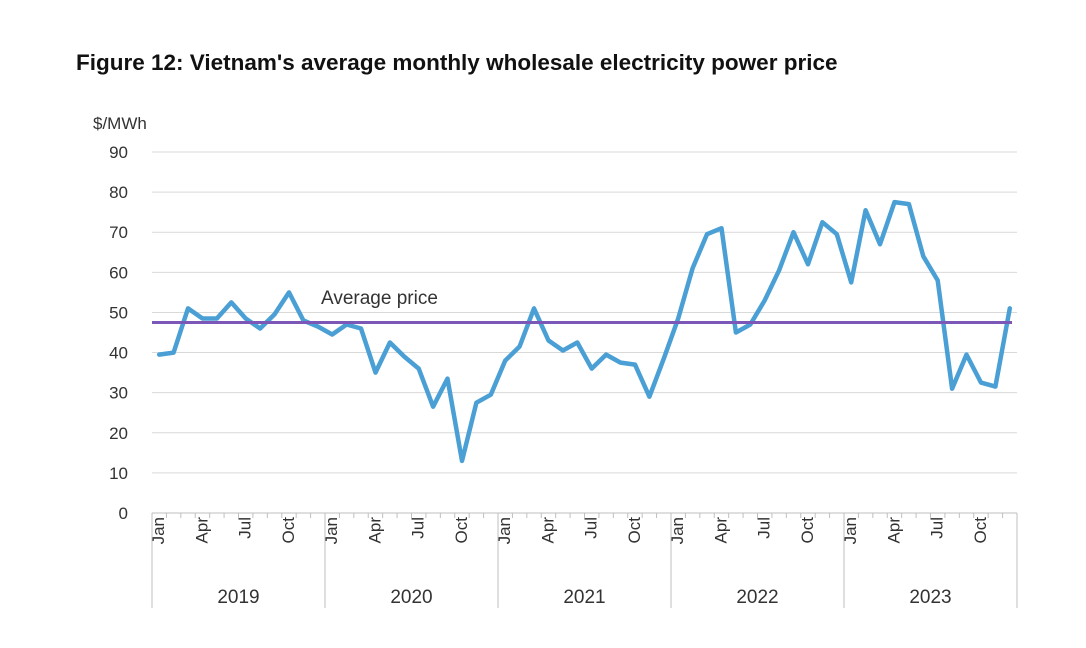 The height and width of the screenshot is (648, 1086). I want to click on y-axis-label: $/MWh, so click(120, 123).